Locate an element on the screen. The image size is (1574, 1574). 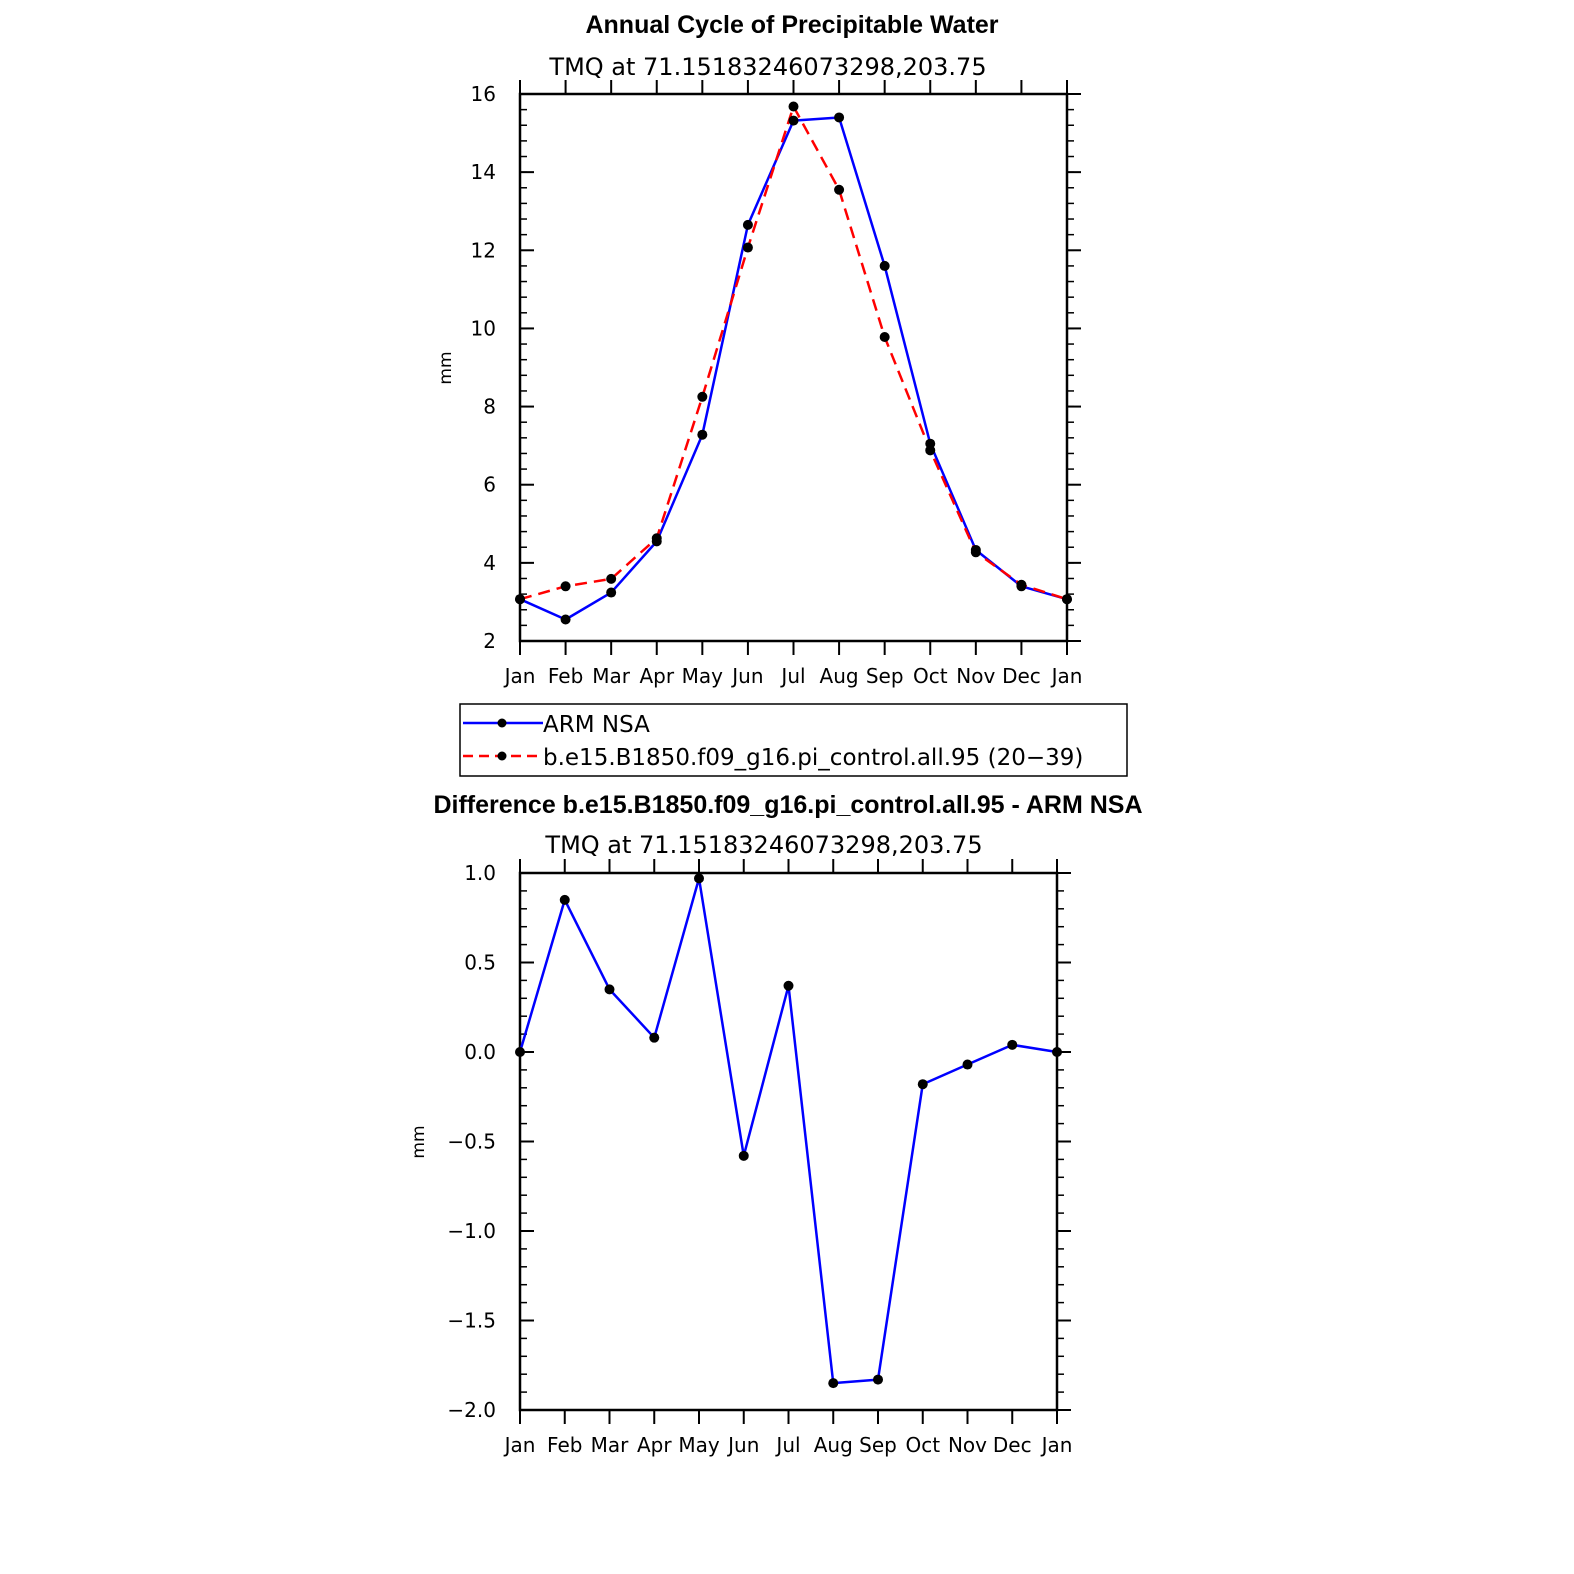
chart-title: Annual Cycle of Precipitable Water is located at coordinates (791, 25).